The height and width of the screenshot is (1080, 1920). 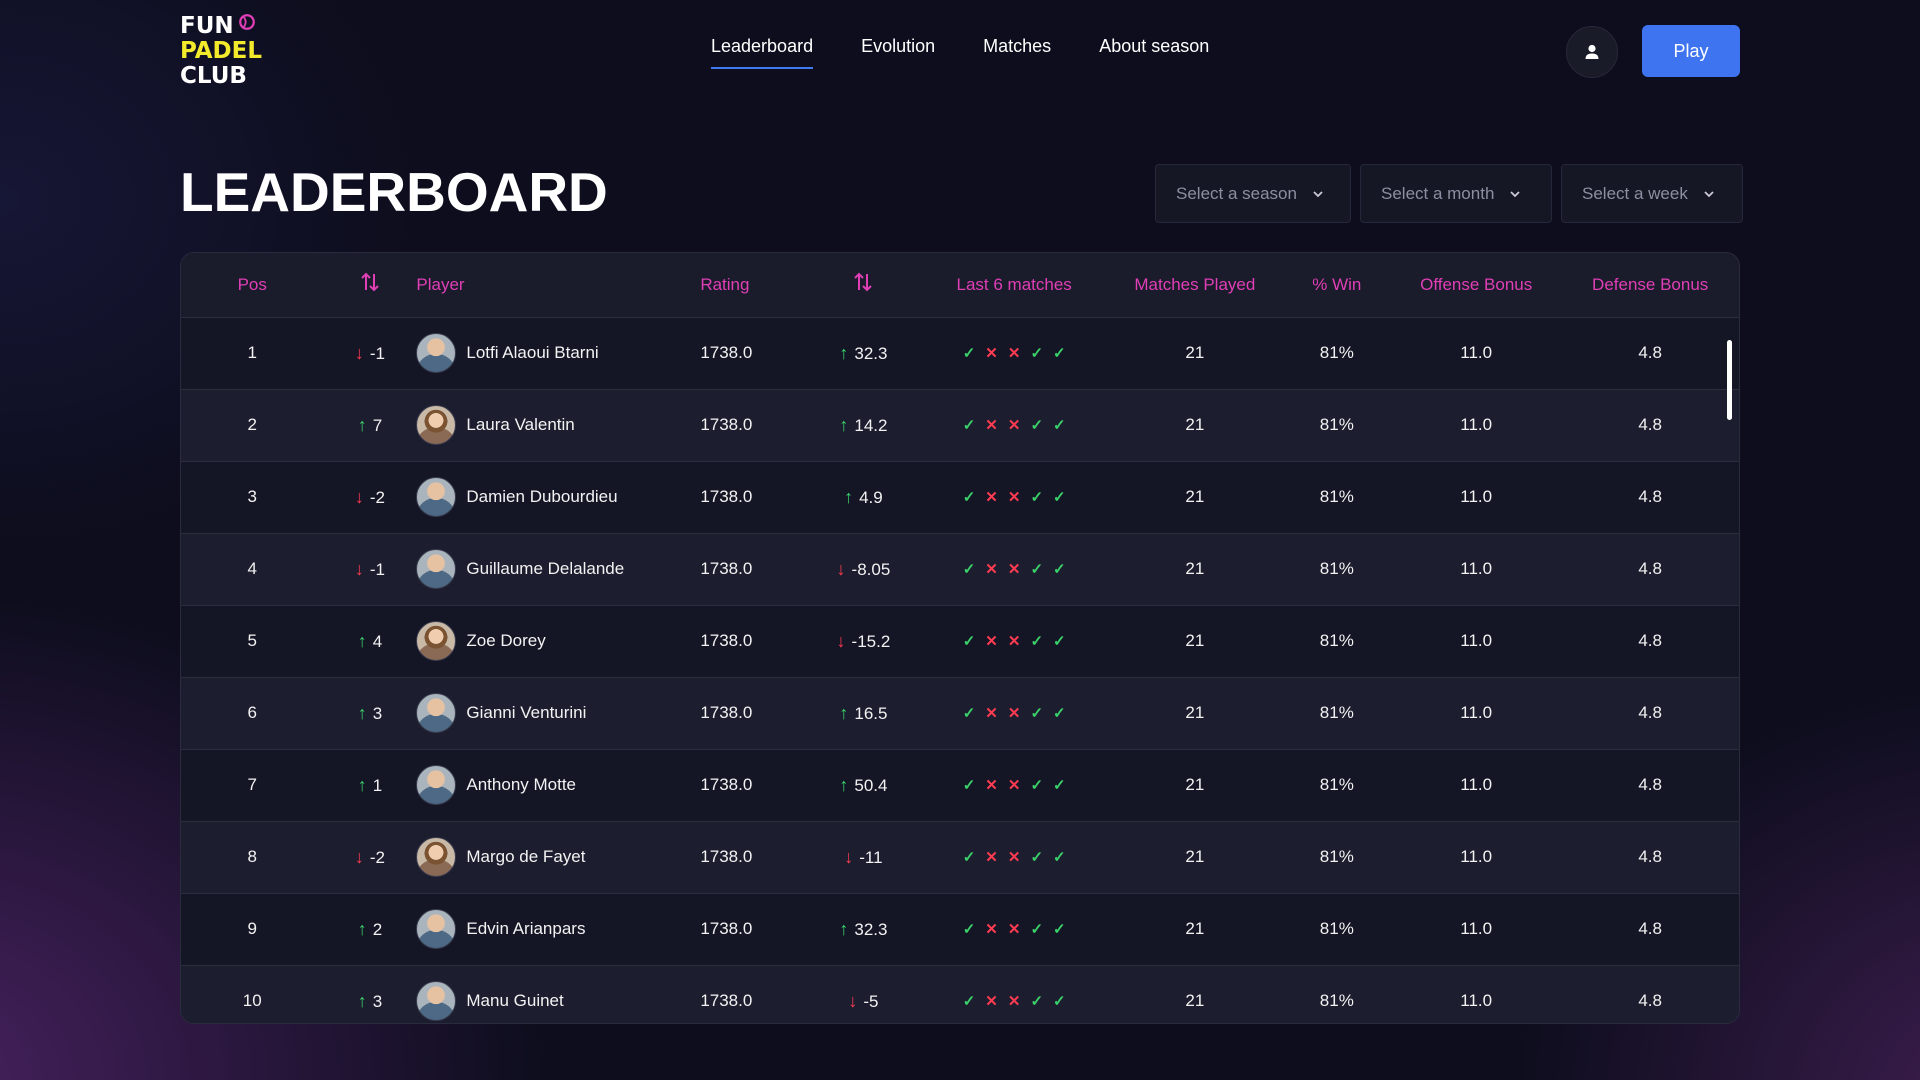 I want to click on fun-padel-club-logo: FUN PADEL CLUB, so click(x=221, y=51).